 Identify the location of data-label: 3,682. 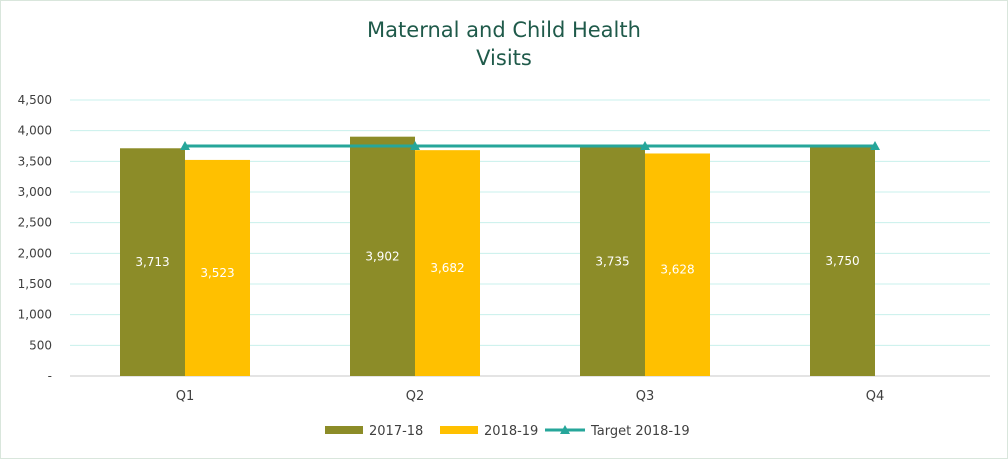
(447, 268).